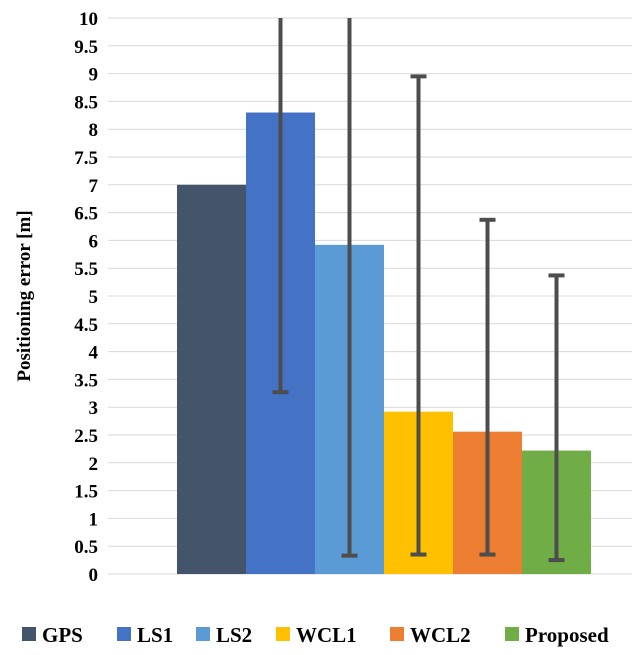 This screenshot has width=638, height=655. Describe the element at coordinates (211, 379) in the screenshot. I see `bar-gps` at that location.